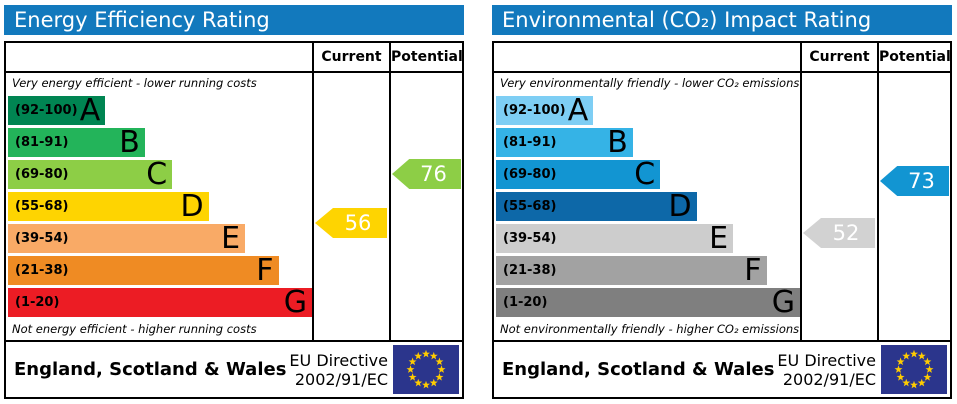 The height and width of the screenshot is (404, 957). Describe the element at coordinates (351, 223) in the screenshot. I see `current-rating-arrow: 56` at that location.